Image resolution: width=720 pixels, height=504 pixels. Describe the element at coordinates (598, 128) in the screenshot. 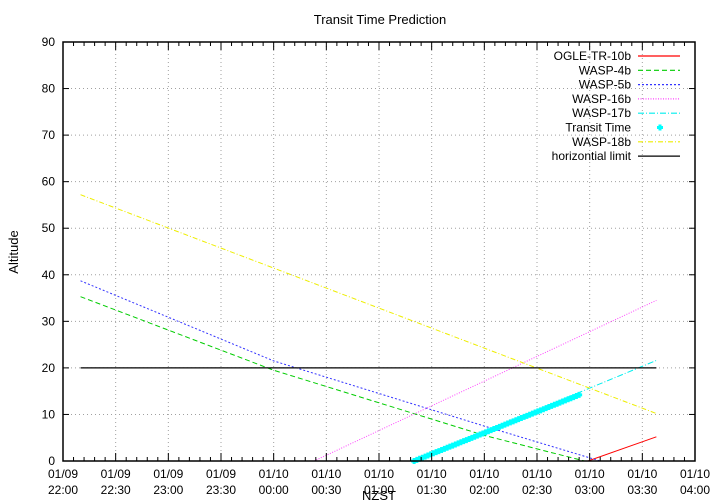

I see `legend-label: Transit Time` at that location.